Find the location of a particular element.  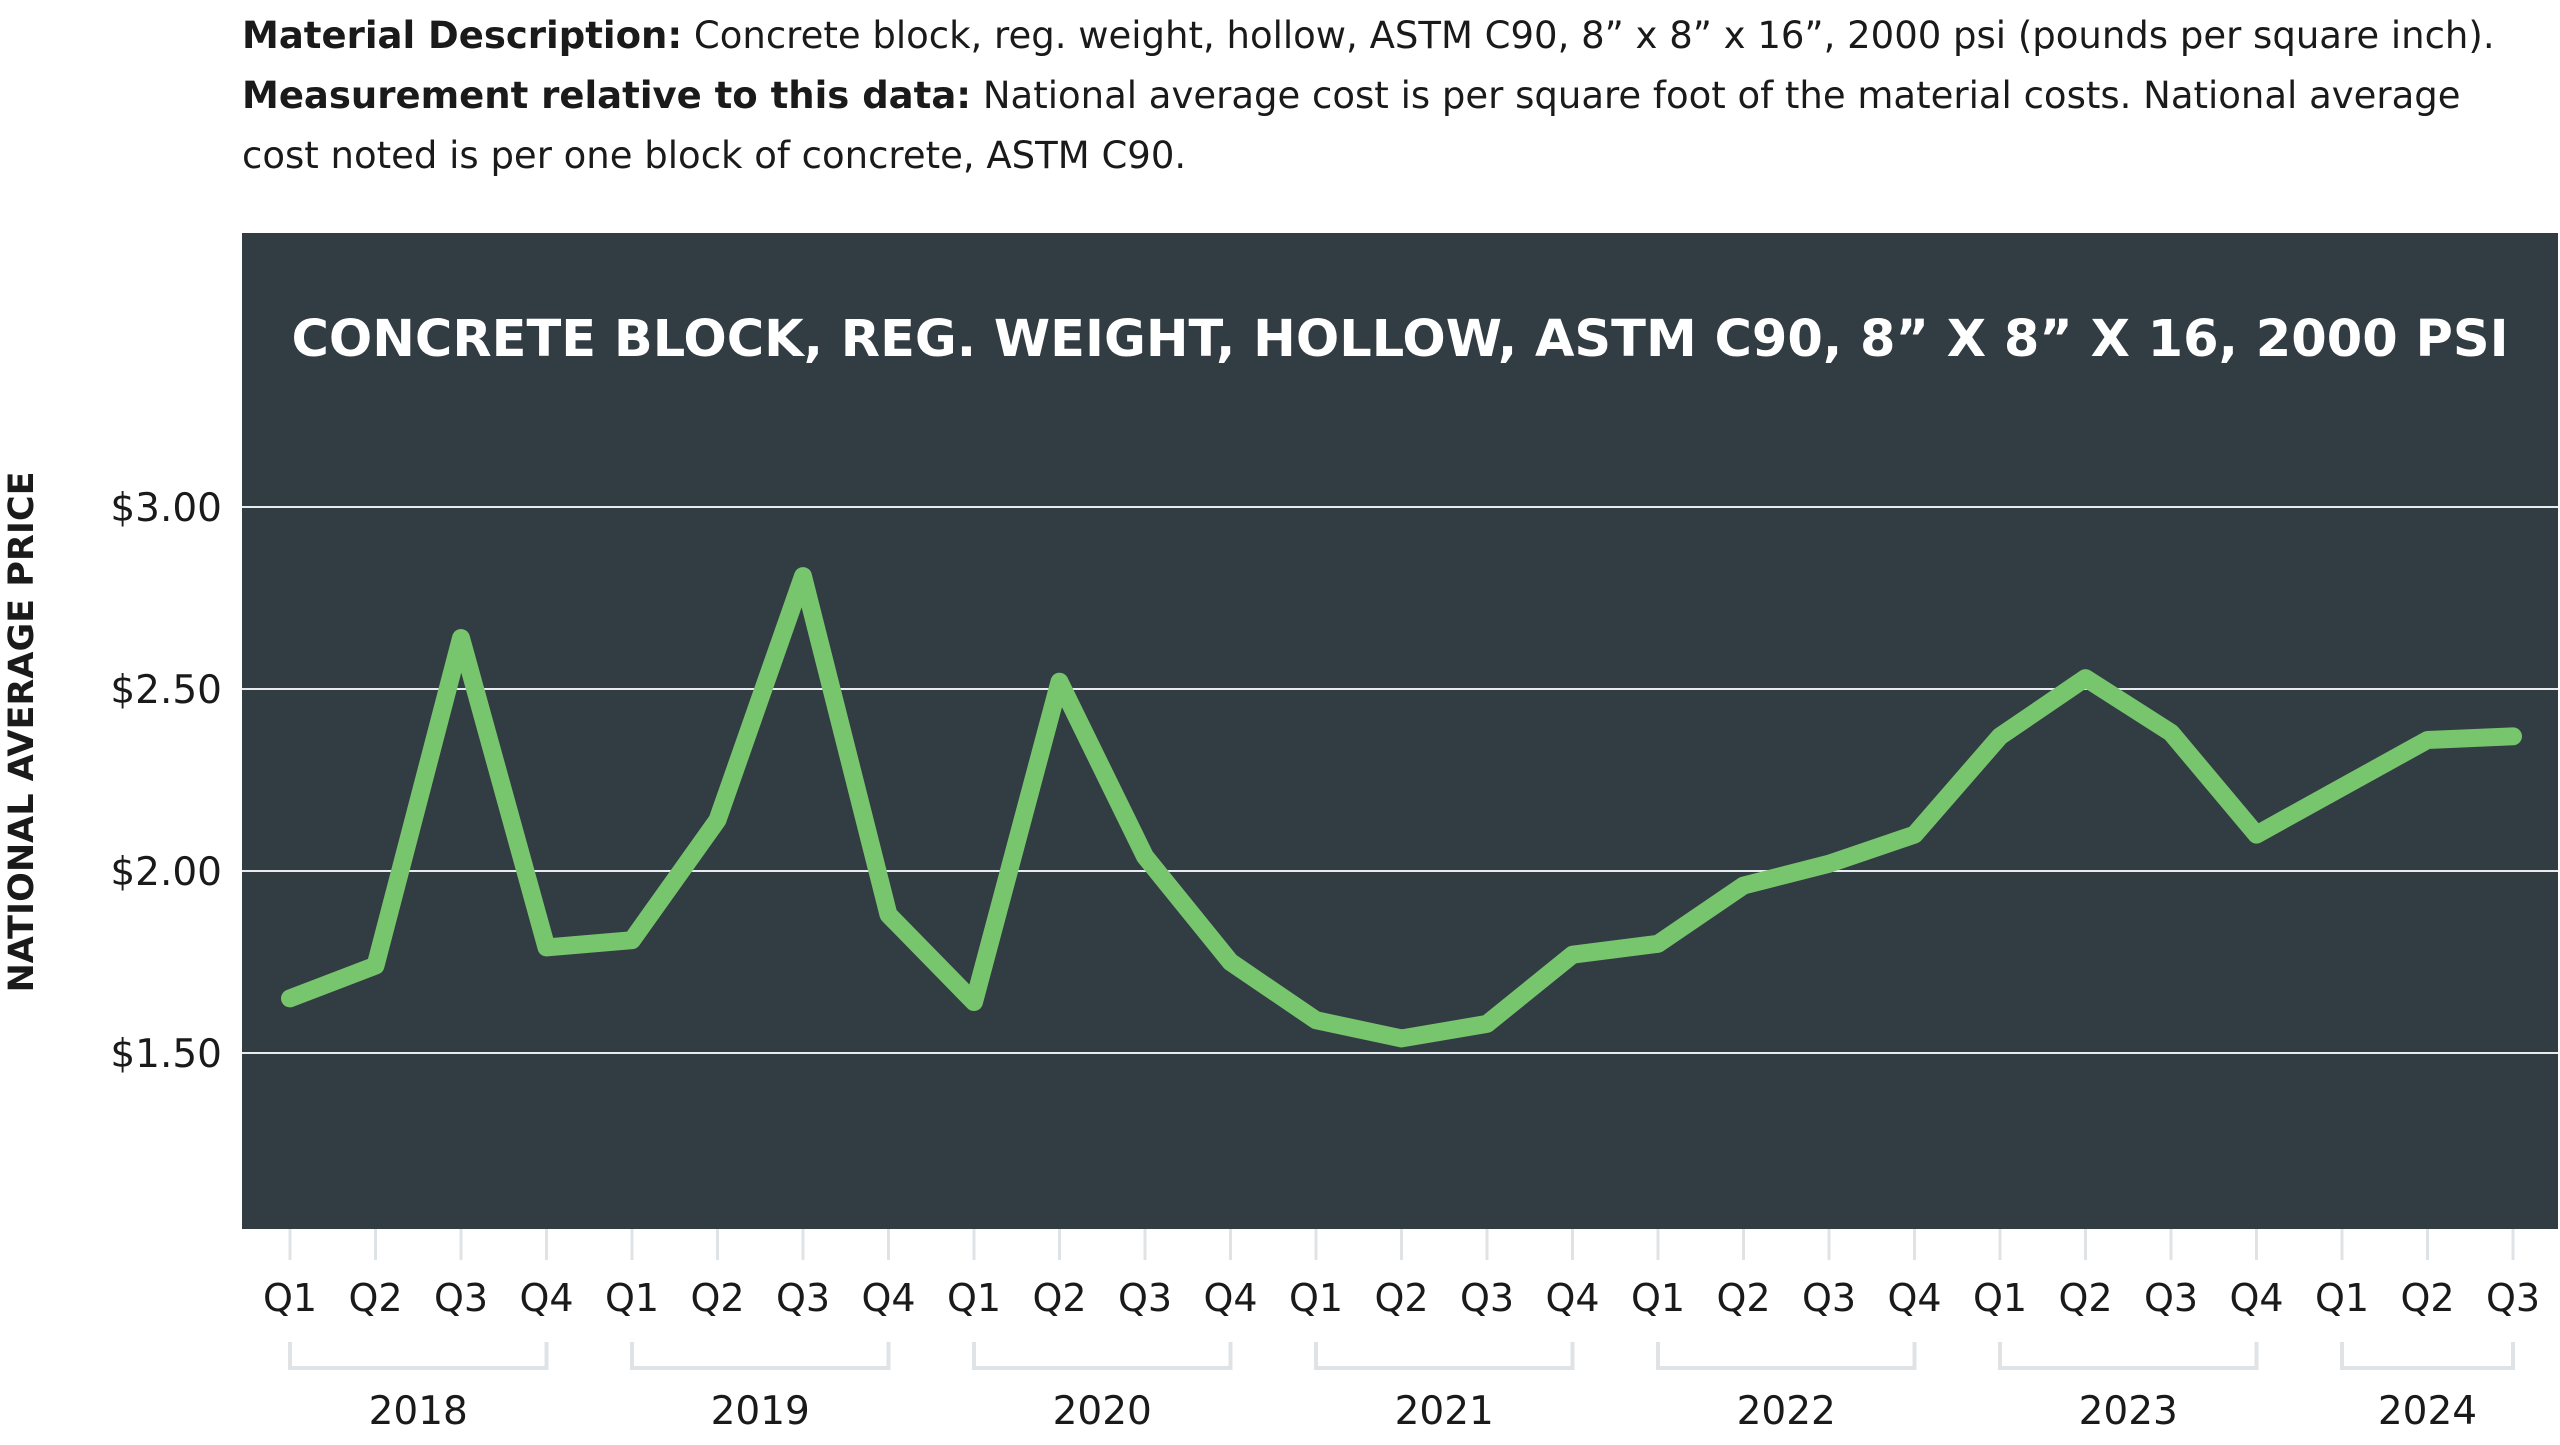

measurement-description-label: Measurement relative to this data: is located at coordinates (607, 95).